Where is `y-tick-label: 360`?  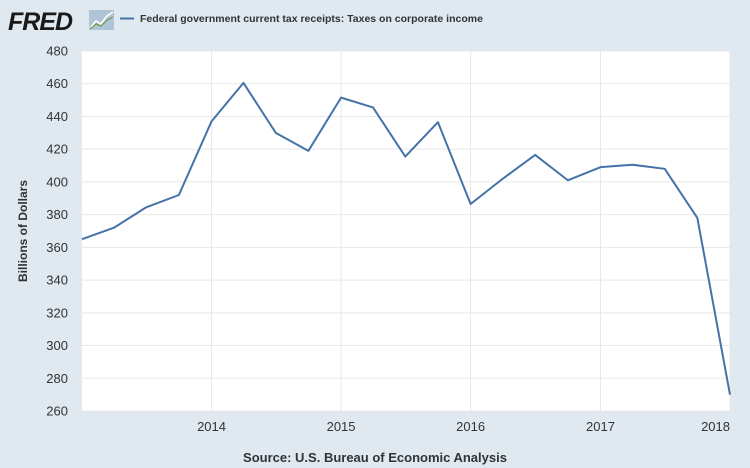
y-tick-label: 360 is located at coordinates (57, 247).